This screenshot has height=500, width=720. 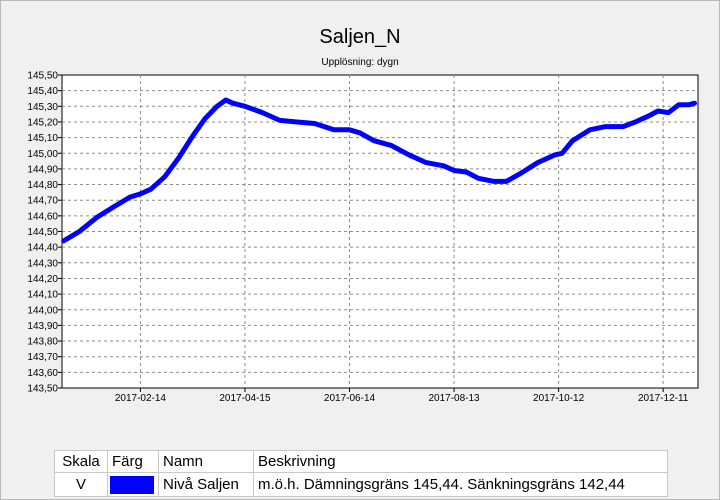 What do you see at coordinates (42, 357) in the screenshot?
I see `y-tick-label: 143,70` at bounding box center [42, 357].